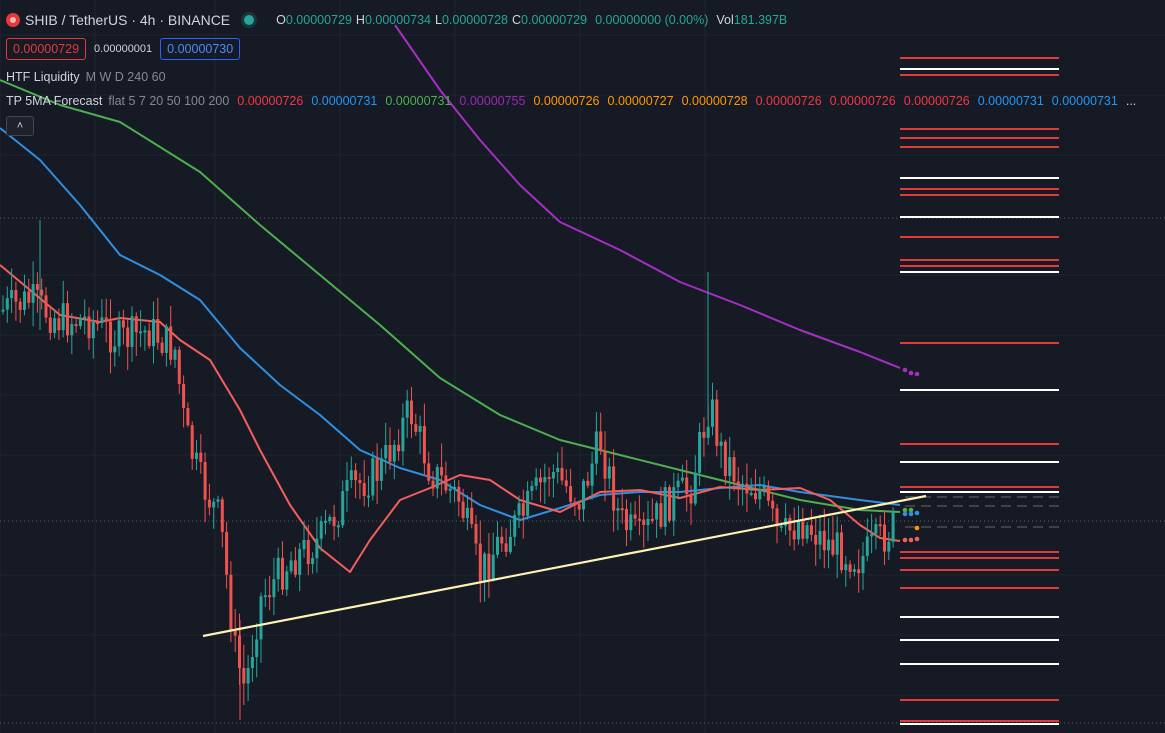  What do you see at coordinates (760, 20) in the screenshot?
I see `volume-value: 181.397B` at bounding box center [760, 20].